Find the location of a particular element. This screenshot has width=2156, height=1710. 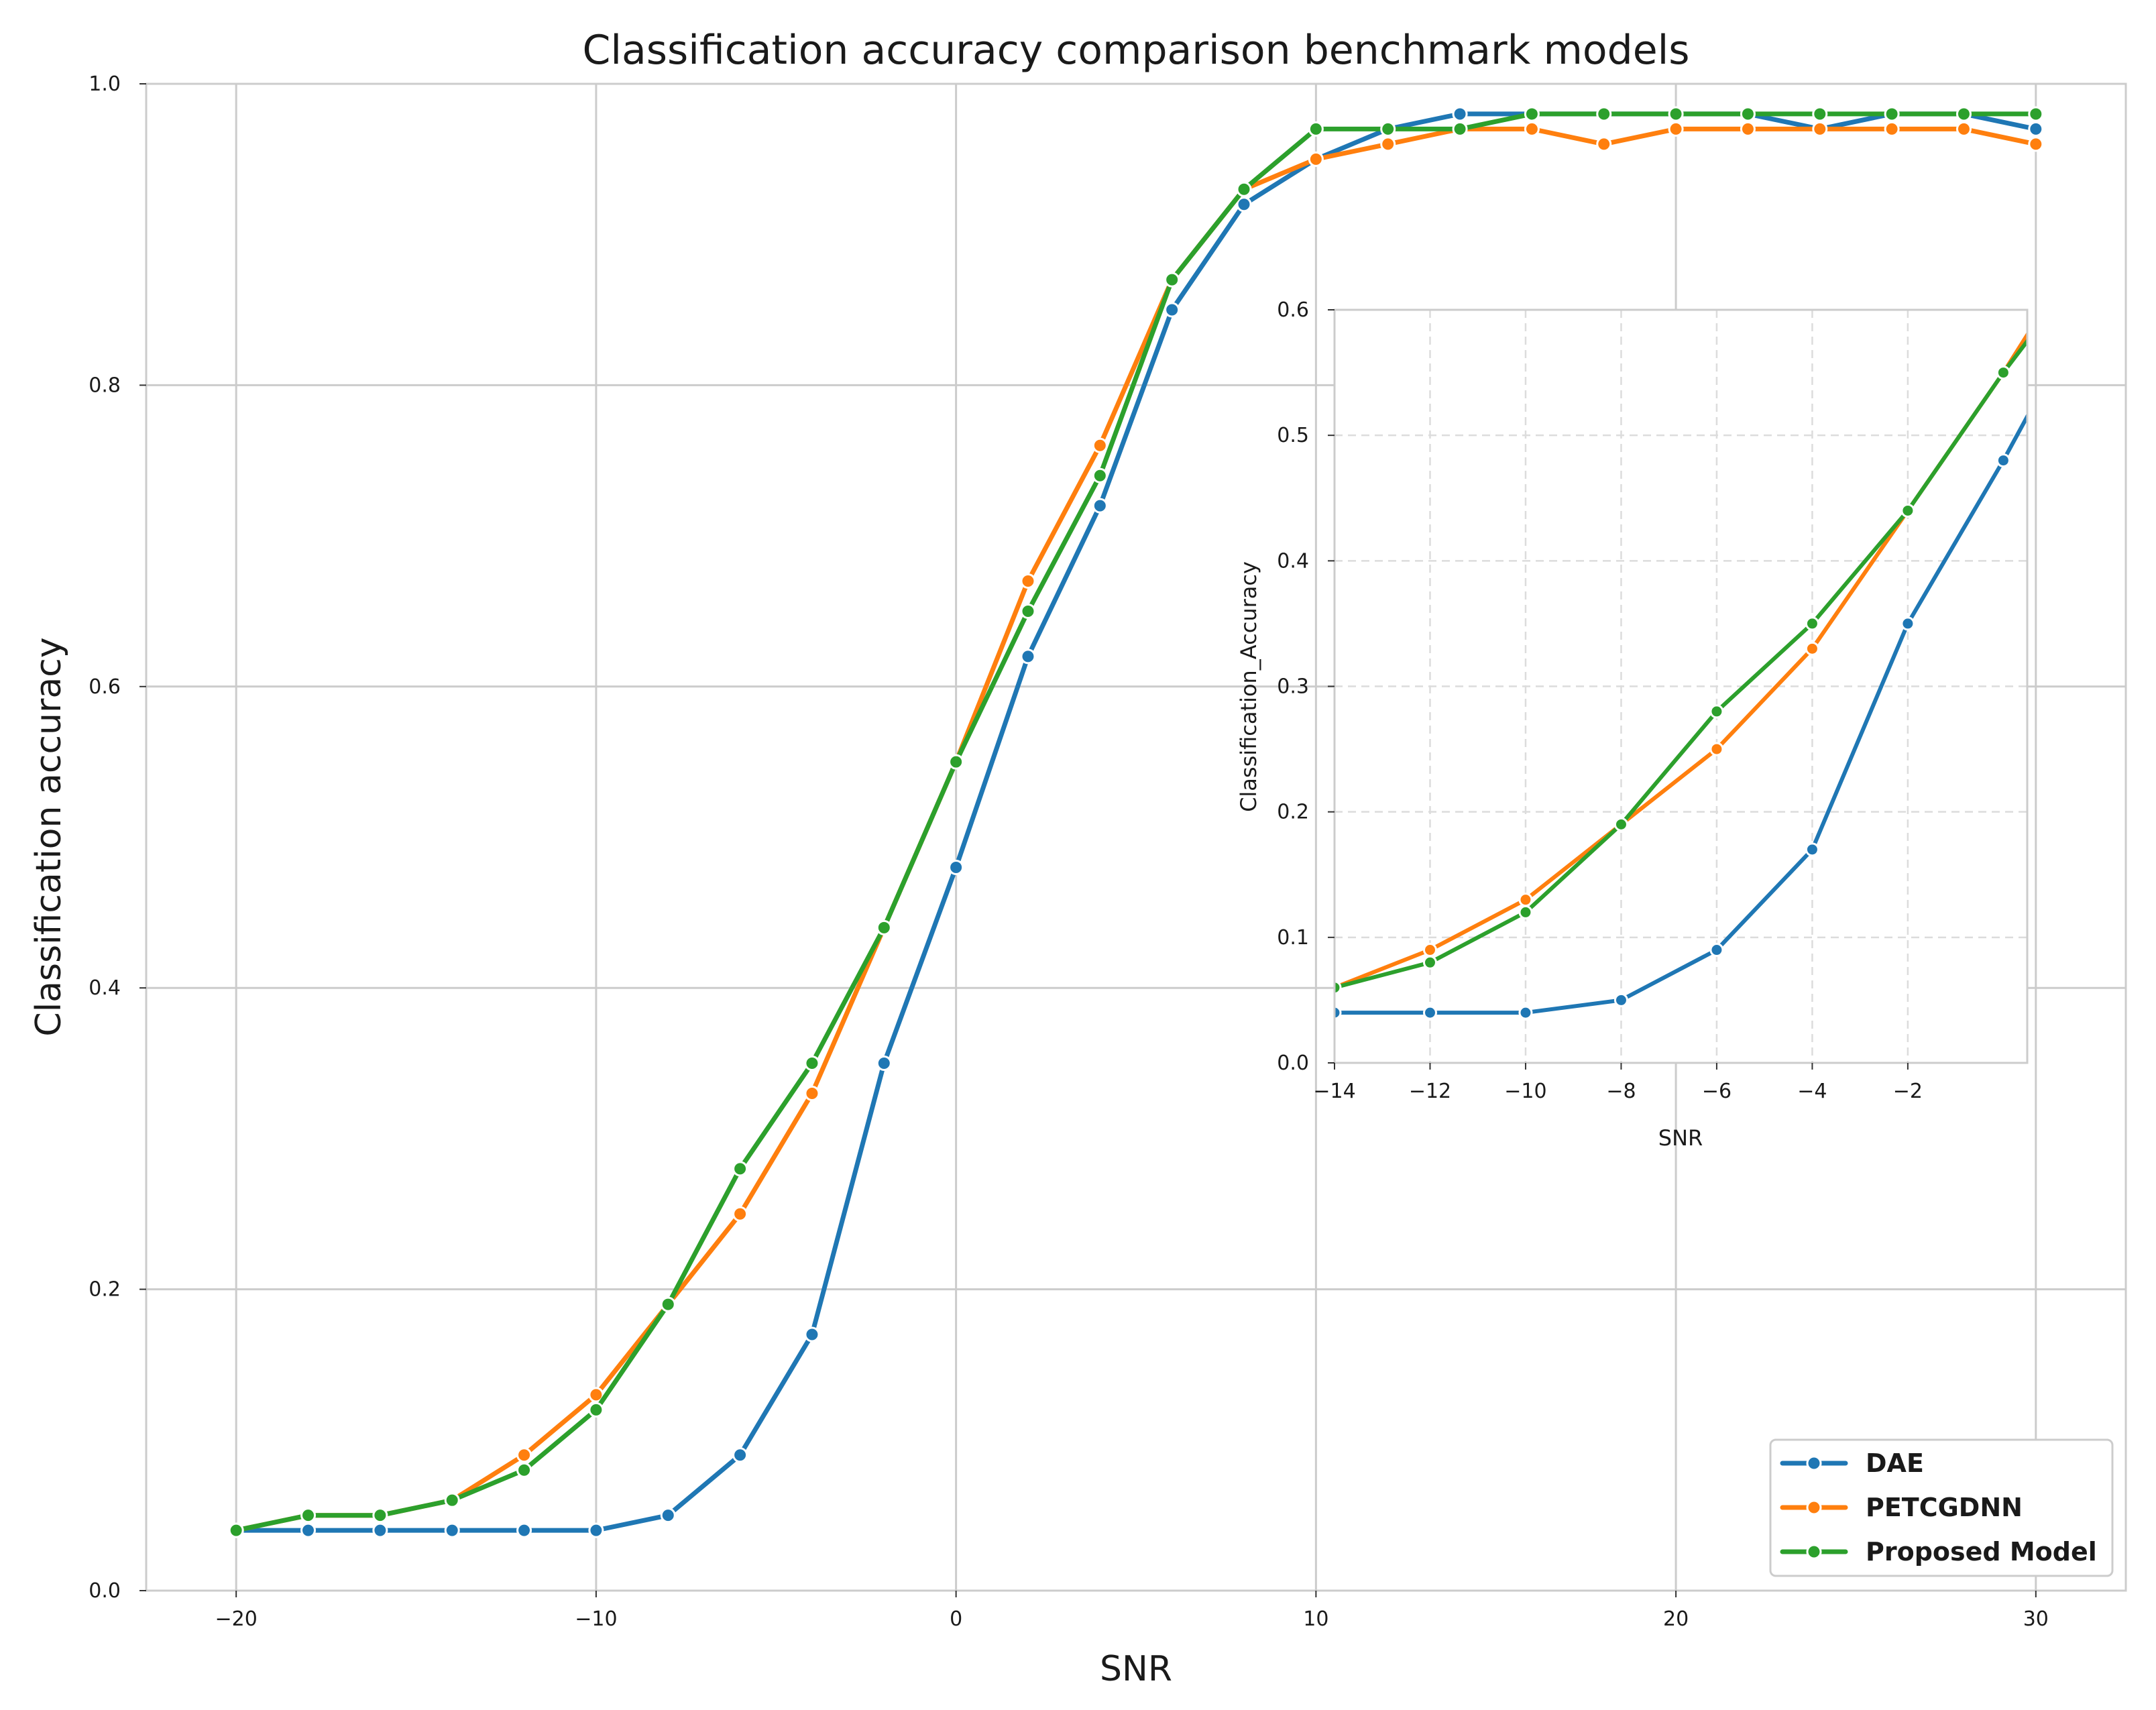

inset-y-tick-label: 0.0 is located at coordinates (1293, 1063).